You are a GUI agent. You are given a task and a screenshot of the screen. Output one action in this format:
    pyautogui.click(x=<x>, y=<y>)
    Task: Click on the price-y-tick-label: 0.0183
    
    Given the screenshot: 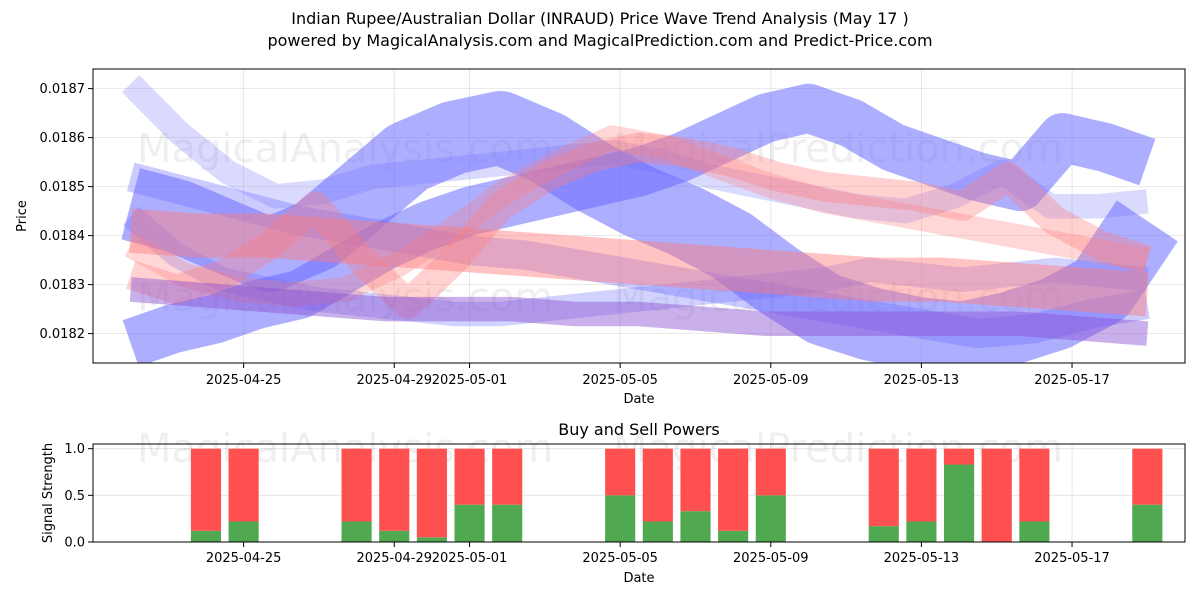 What is the action you would take?
    pyautogui.click(x=63, y=285)
    